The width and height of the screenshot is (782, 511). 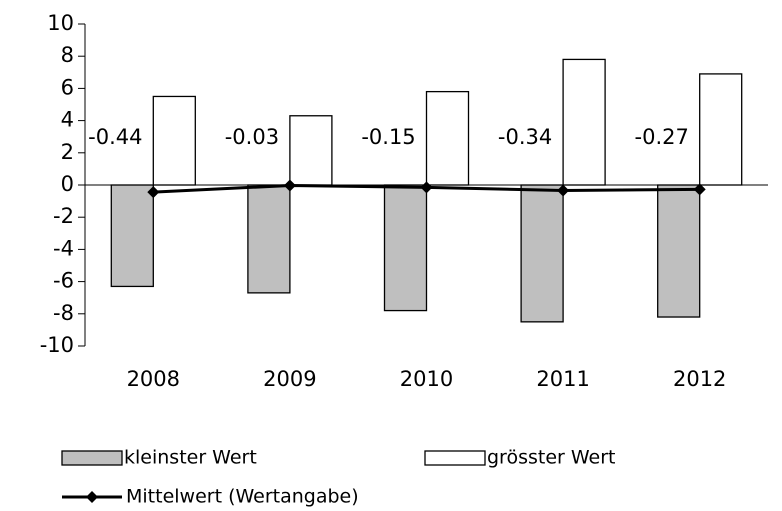 What do you see at coordinates (426, 379) in the screenshot?
I see `x-tick-label: 2010` at bounding box center [426, 379].